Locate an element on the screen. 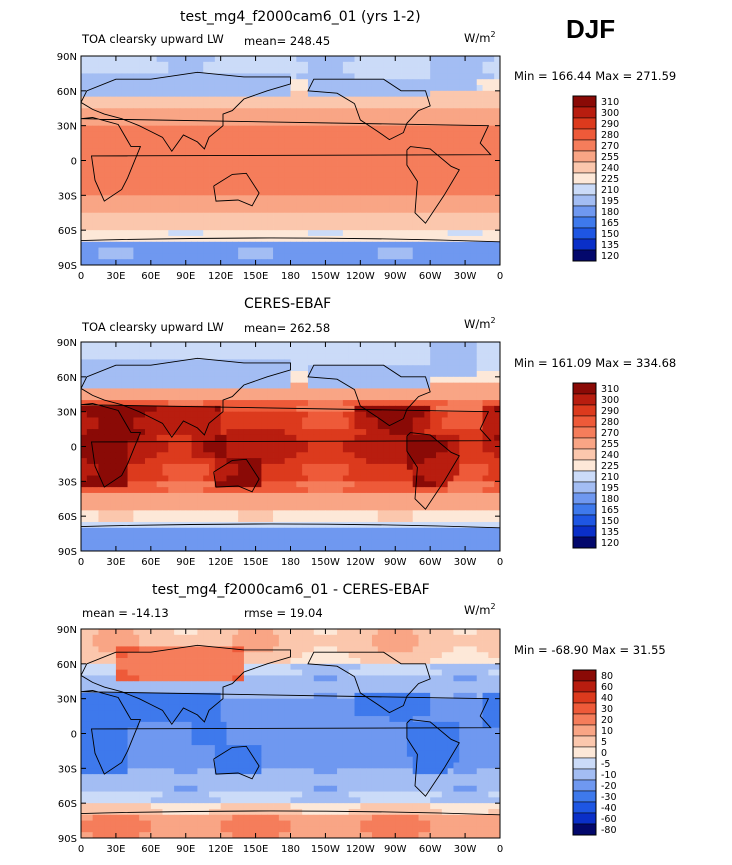 The width and height of the screenshot is (732, 865). panel2-xtick-label: 120E is located at coordinates (220, 562).